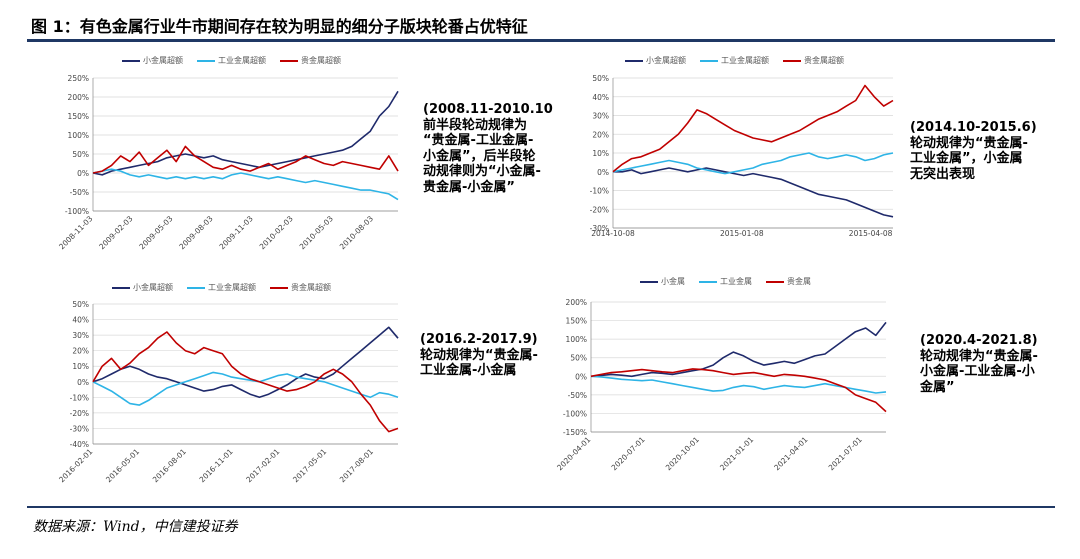 The width and height of the screenshot is (1080, 559). What do you see at coordinates (600, 134) in the screenshot?
I see `y-tick-label: 20%` at bounding box center [600, 134].